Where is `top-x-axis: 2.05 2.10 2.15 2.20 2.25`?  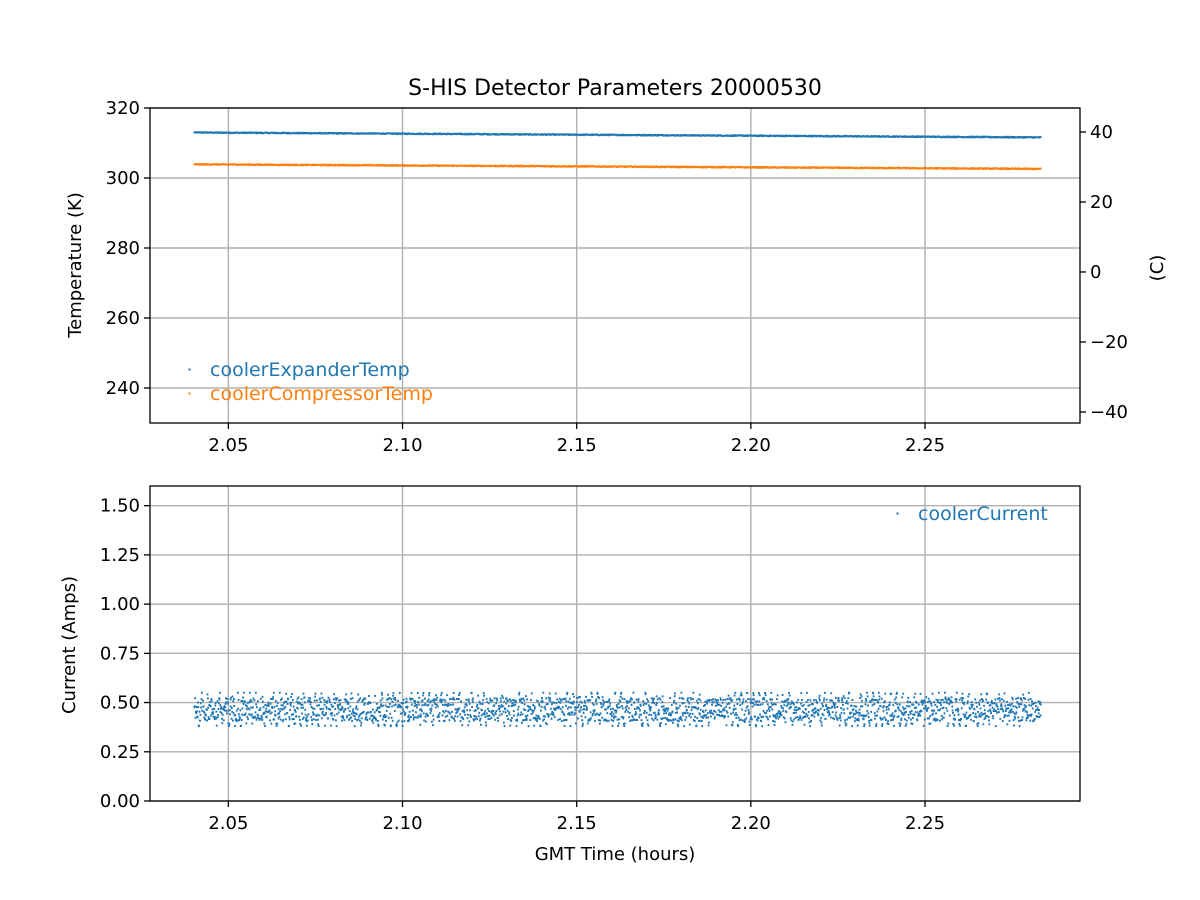 top-x-axis: 2.05 2.10 2.15 2.20 2.25 is located at coordinates (576, 439).